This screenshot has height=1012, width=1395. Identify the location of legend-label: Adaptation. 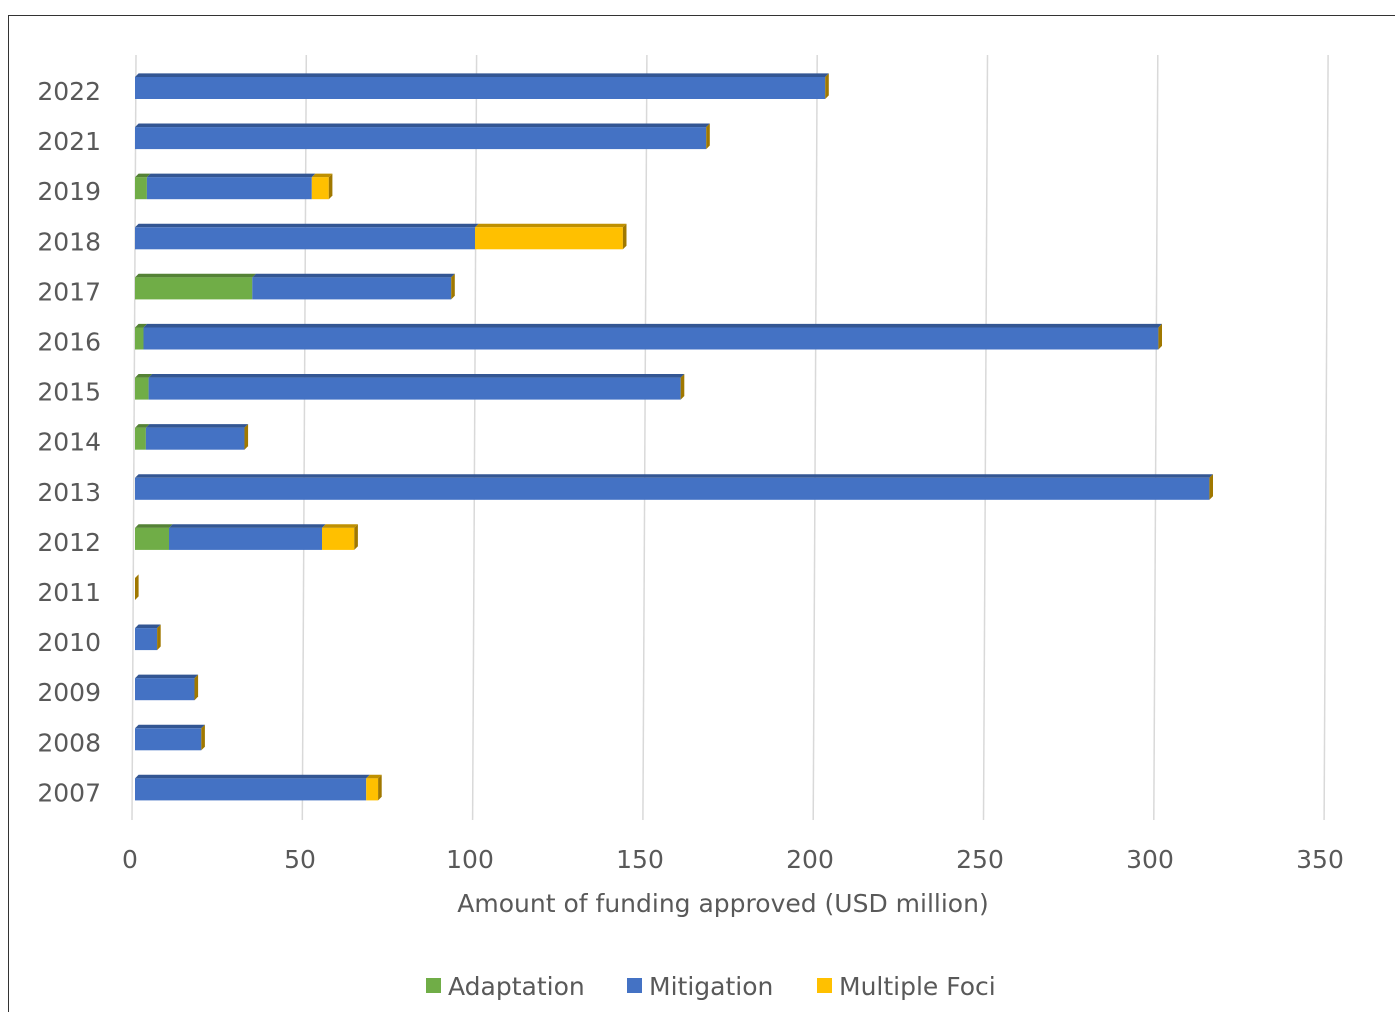
(516, 986).